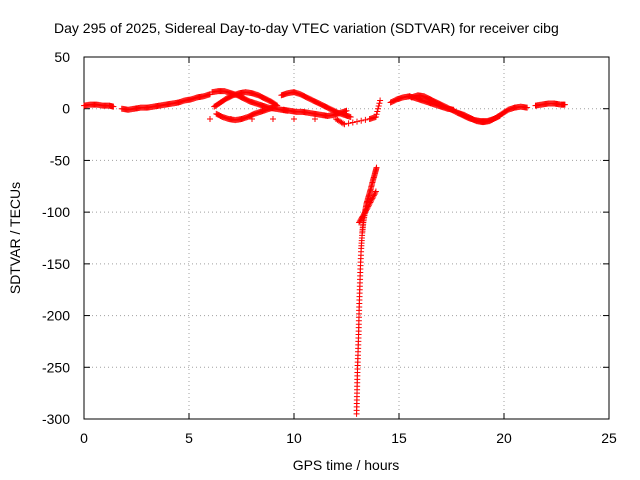  Describe the element at coordinates (60, 160) in the screenshot. I see `y-tick-label: -50` at that location.